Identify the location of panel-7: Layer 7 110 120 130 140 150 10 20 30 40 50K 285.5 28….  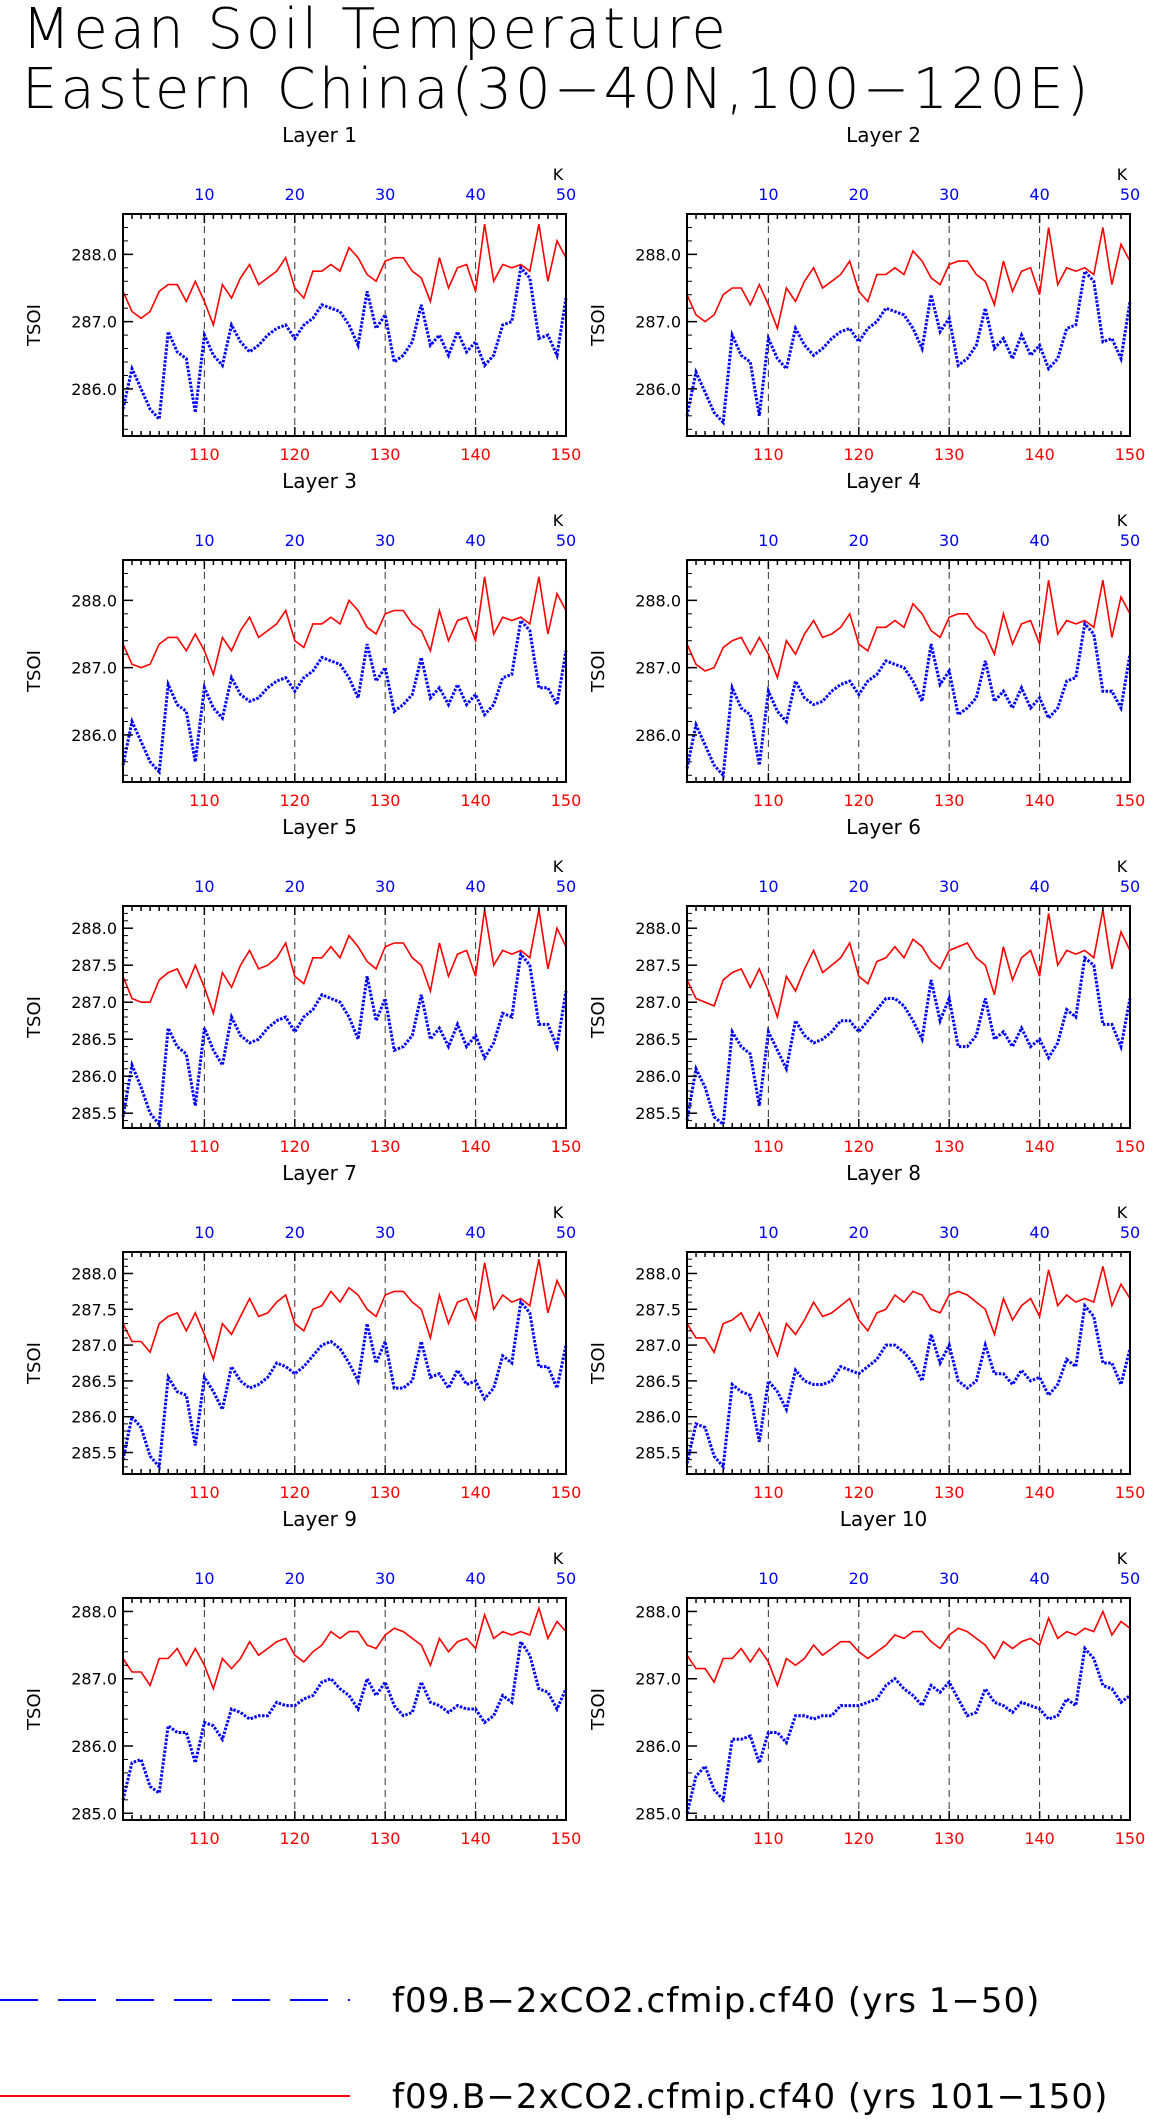
(302, 1331).